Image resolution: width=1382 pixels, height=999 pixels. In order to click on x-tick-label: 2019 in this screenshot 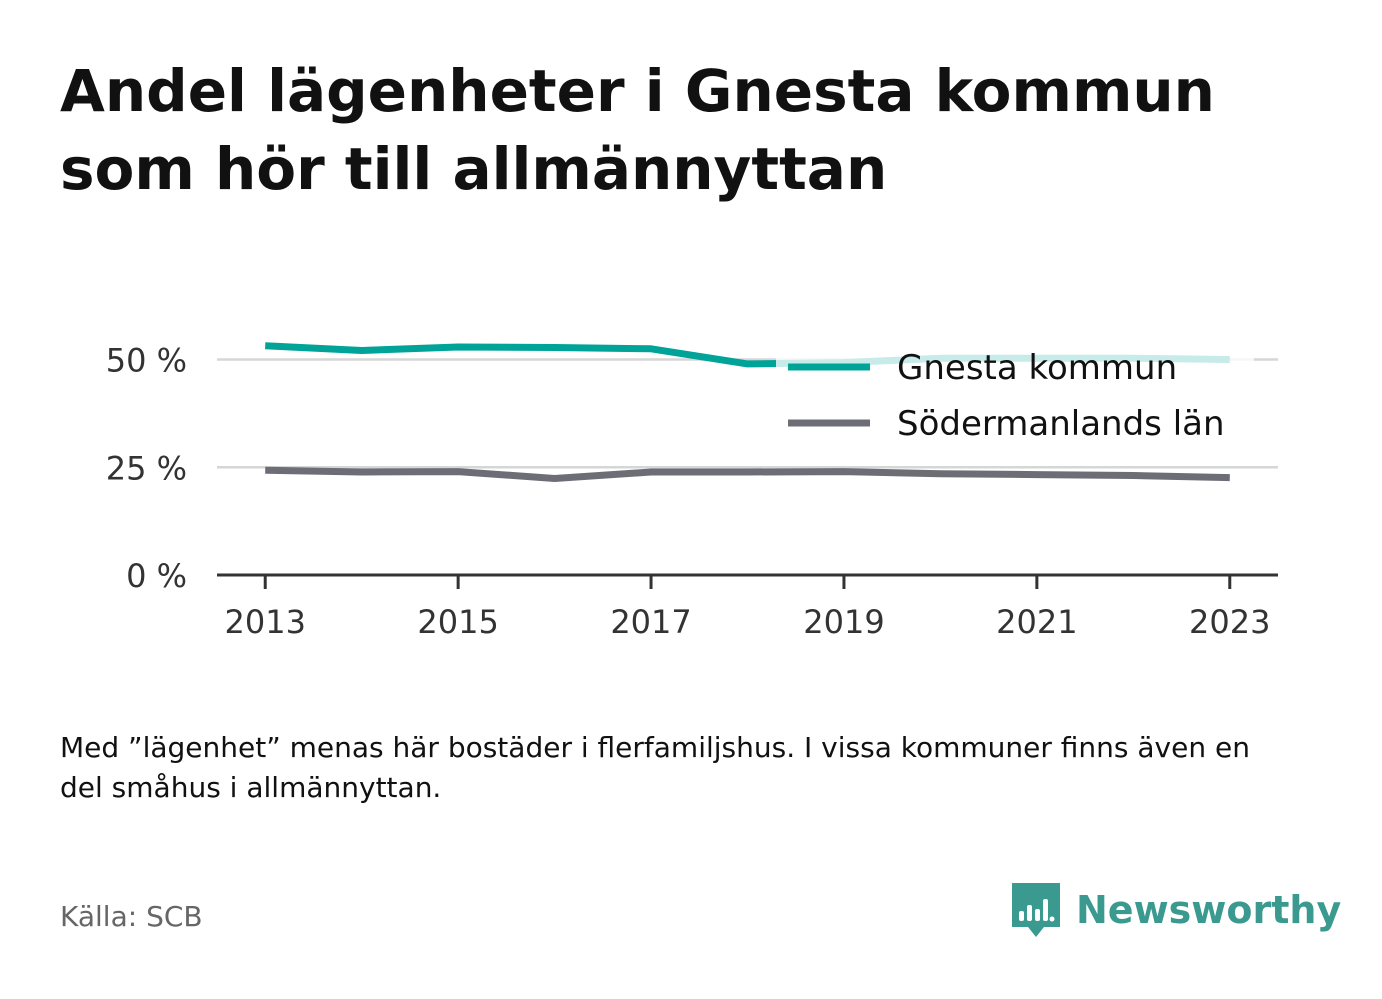, I will do `click(843, 622)`.